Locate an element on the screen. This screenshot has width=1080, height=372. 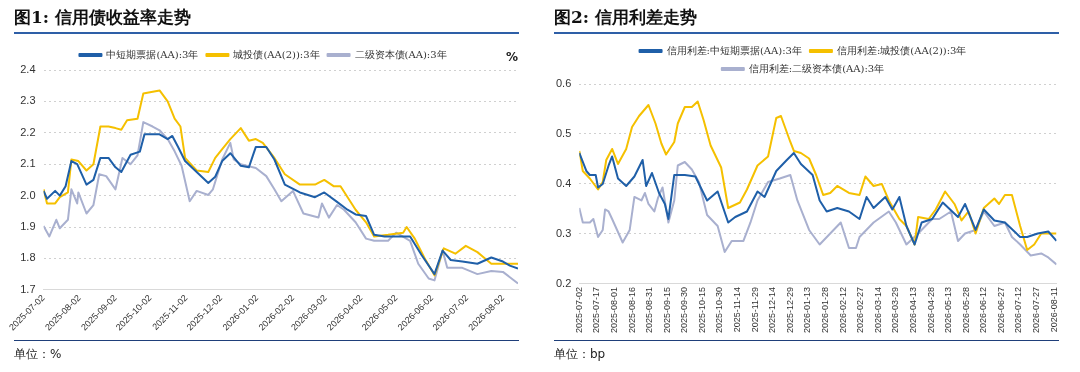
y-tick-label: 1.7 is located at coordinates (28, 288).